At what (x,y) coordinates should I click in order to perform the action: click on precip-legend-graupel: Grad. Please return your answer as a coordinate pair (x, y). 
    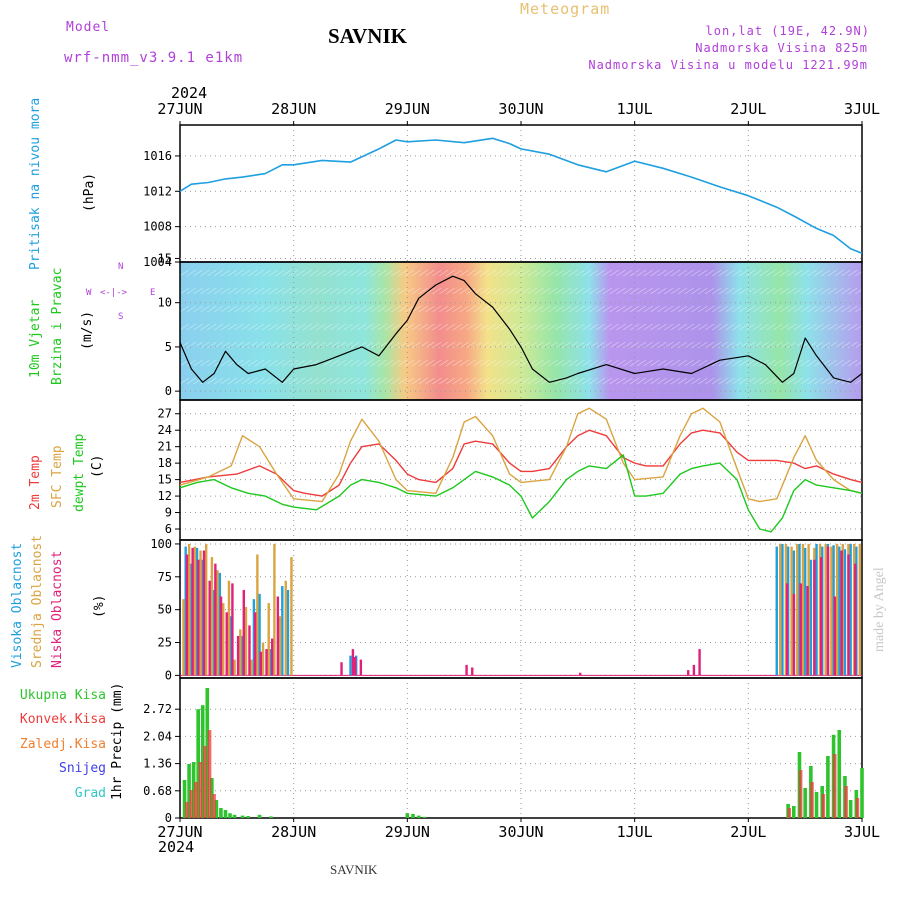
    Looking at the image, I should click on (90, 793).